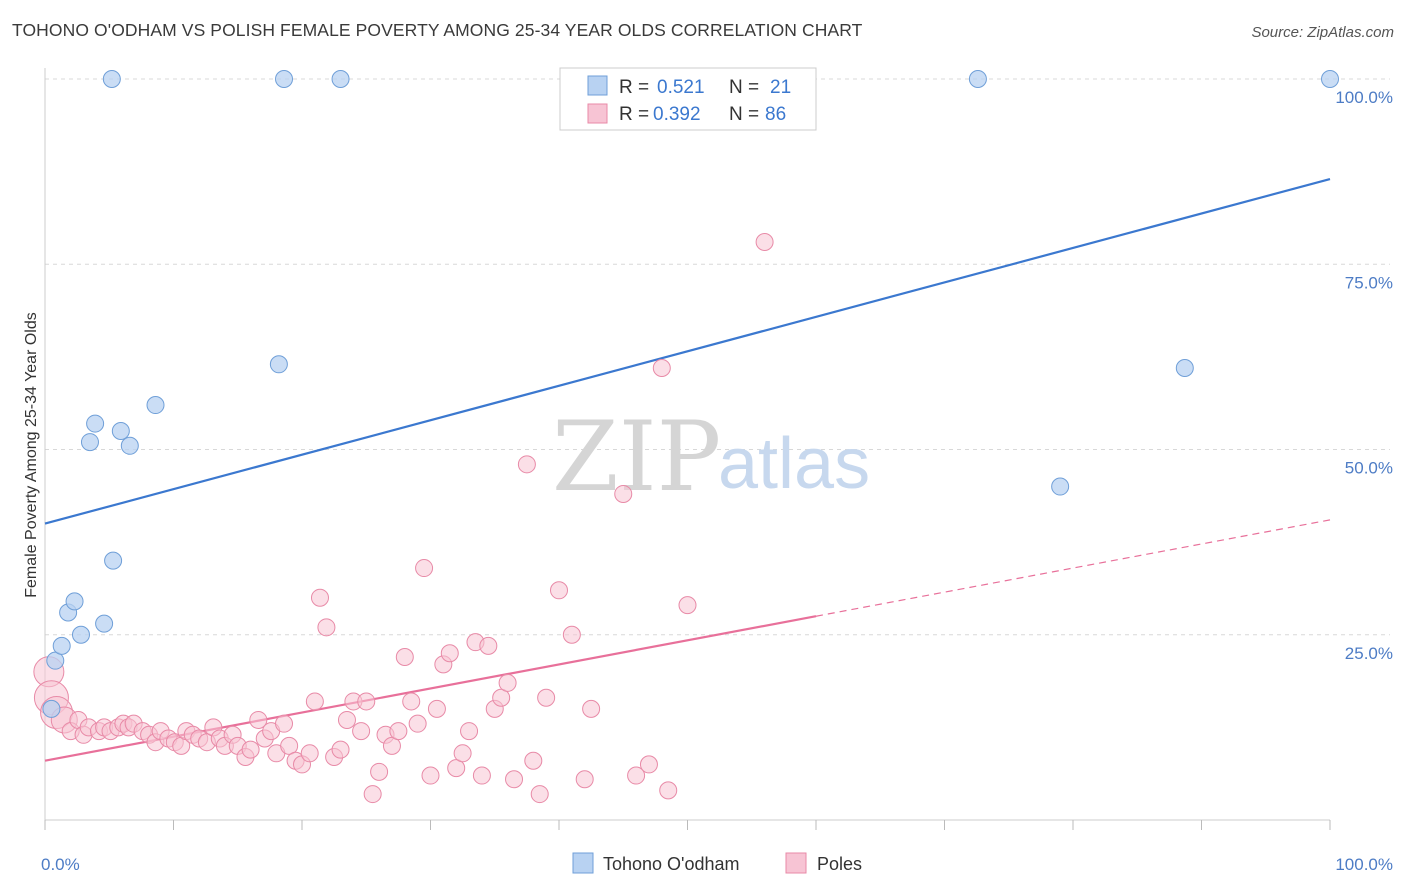 The image size is (1406, 892). I want to click on x-tick-labels: 0.0% 100.0%, so click(717, 864).